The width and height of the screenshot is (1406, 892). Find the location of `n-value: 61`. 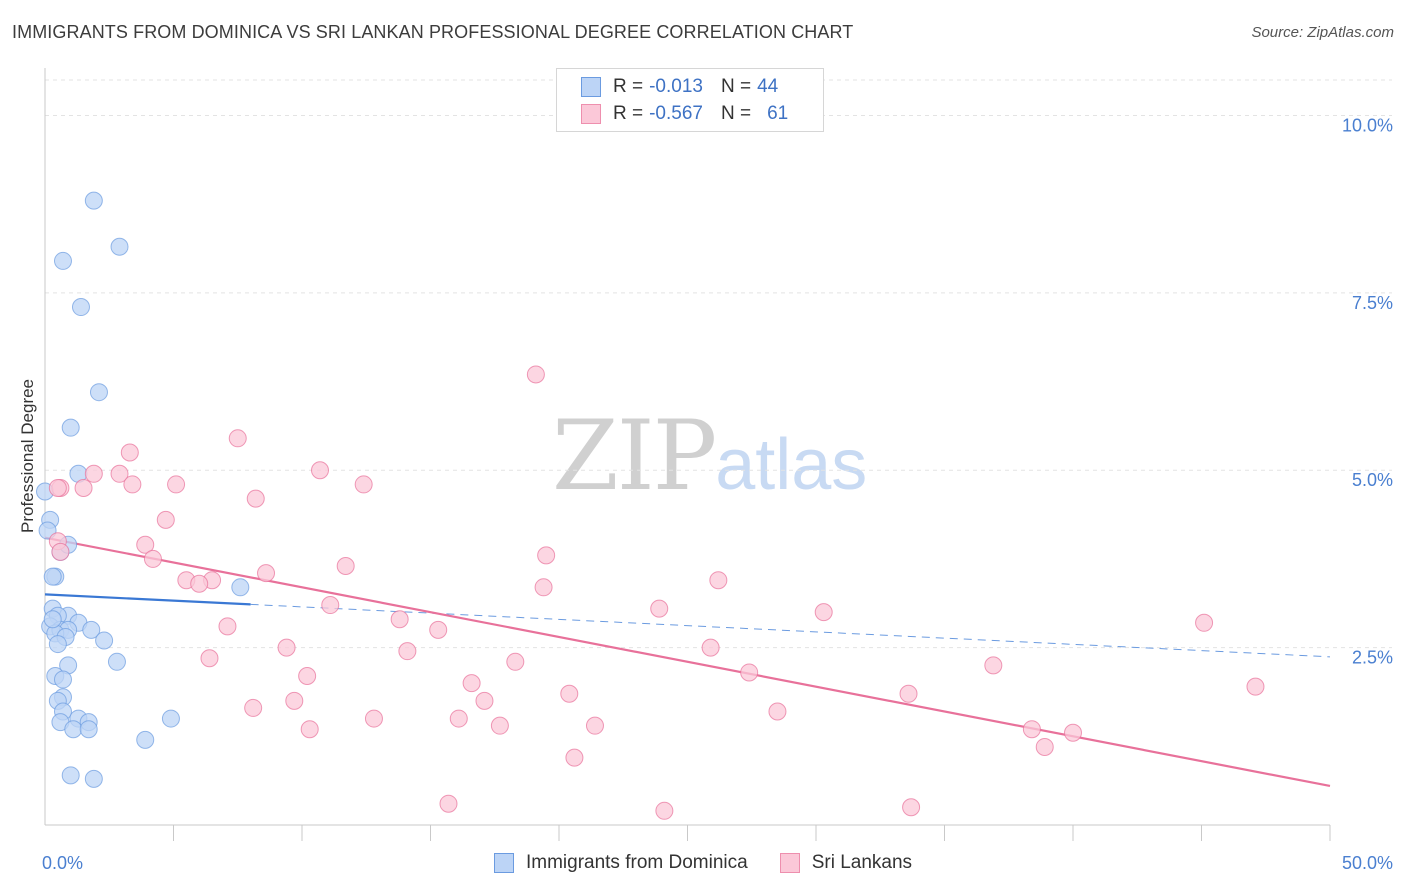

n-value: 61 is located at coordinates (778, 113).